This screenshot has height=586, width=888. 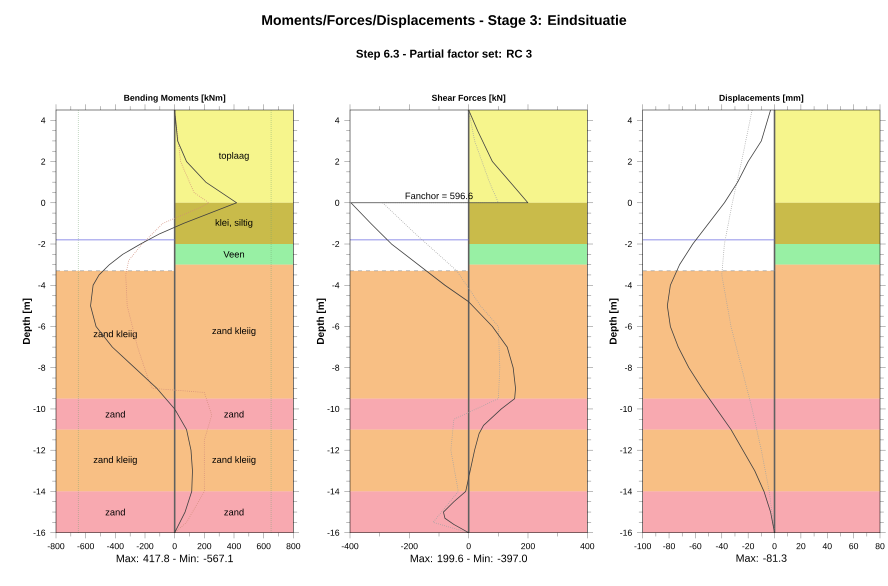 What do you see at coordinates (801, 546) in the screenshot?
I see `x-tick-label: 20` at bounding box center [801, 546].